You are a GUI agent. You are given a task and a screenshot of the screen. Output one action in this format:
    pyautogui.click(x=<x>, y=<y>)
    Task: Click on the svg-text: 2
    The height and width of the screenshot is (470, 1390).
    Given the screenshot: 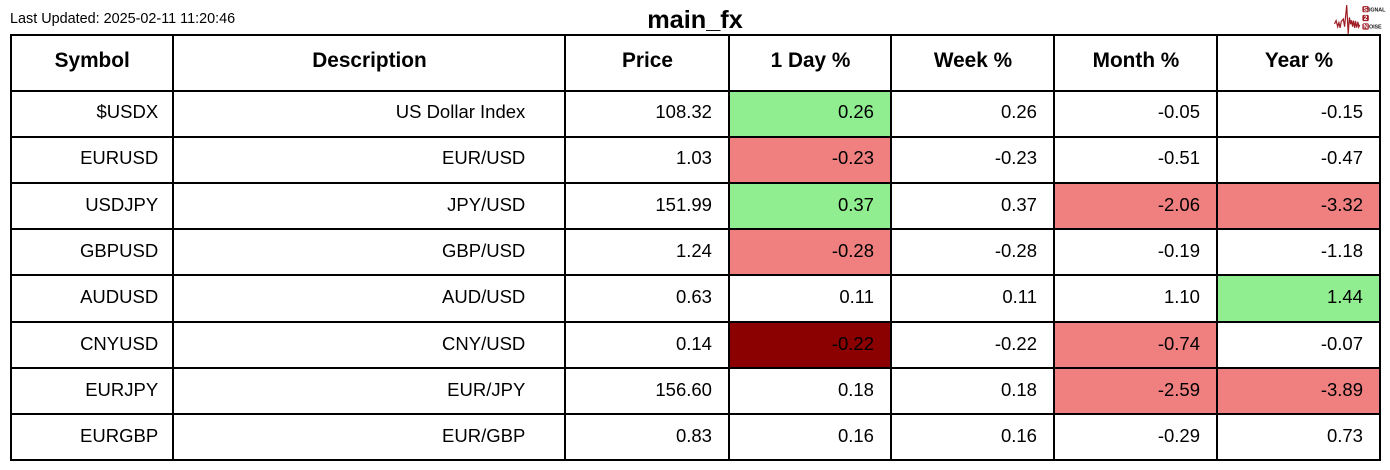 What is the action you would take?
    pyautogui.click(x=1366, y=18)
    